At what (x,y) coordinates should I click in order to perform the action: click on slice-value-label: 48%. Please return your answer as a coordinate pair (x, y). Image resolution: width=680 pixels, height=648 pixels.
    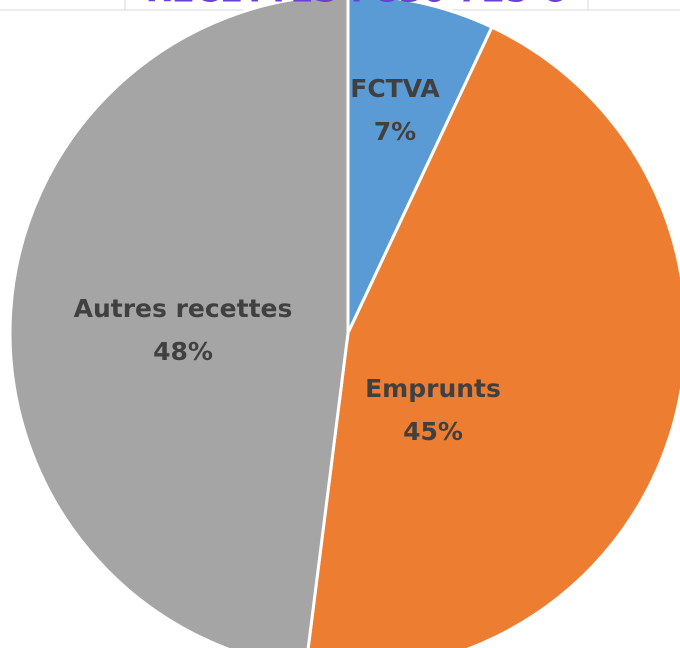
    Looking at the image, I should click on (183, 351).